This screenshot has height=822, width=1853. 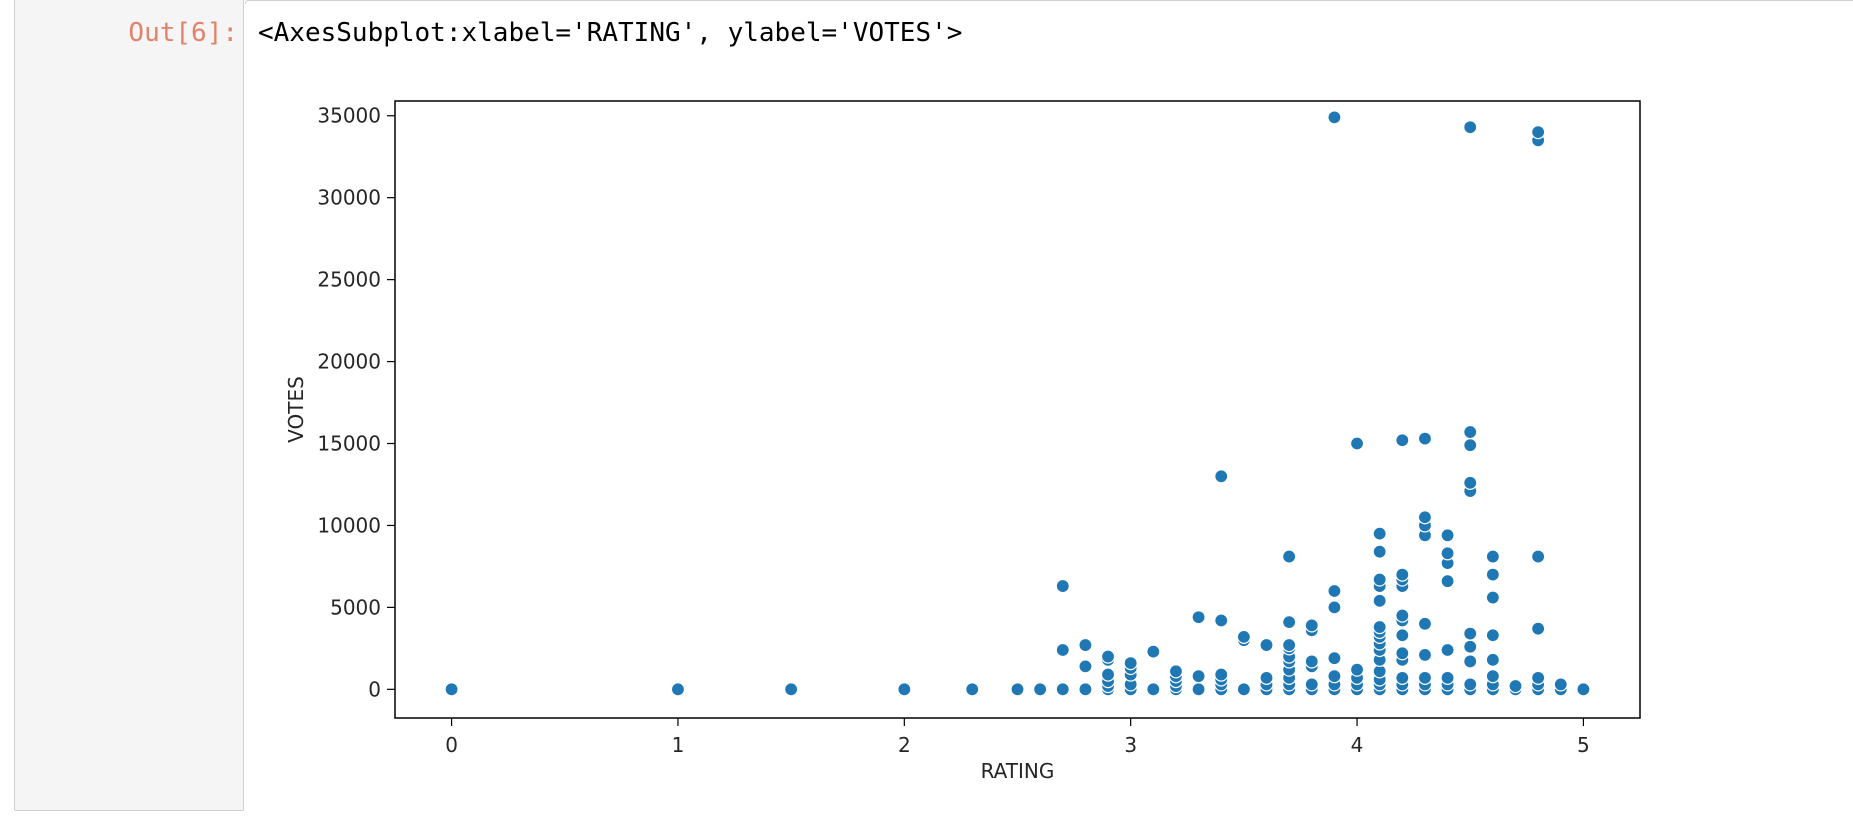 I want to click on y-tick-label: 30000, so click(x=349, y=198).